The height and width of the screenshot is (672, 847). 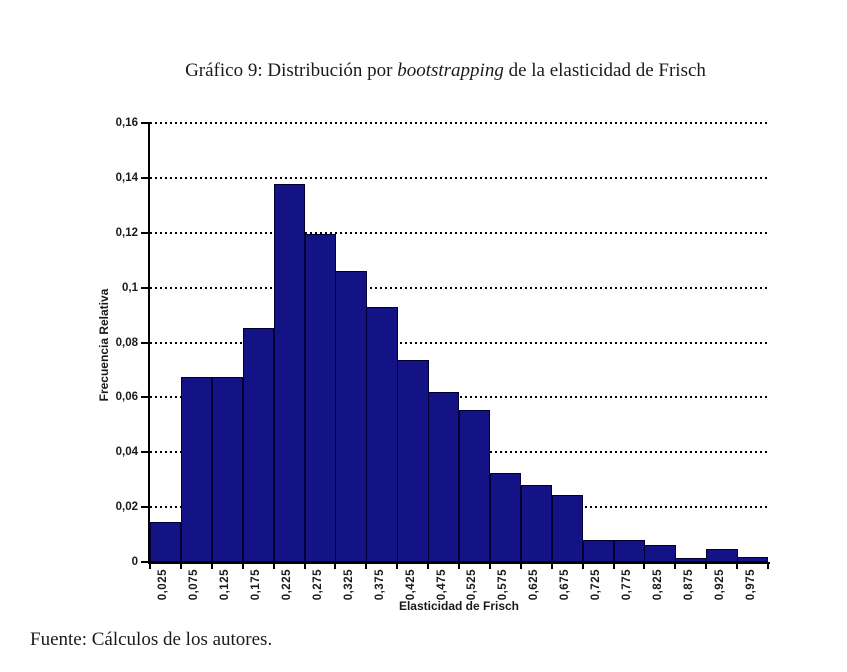 What do you see at coordinates (719, 585) in the screenshot?
I see `x-tick-label: 0,925` at bounding box center [719, 585].